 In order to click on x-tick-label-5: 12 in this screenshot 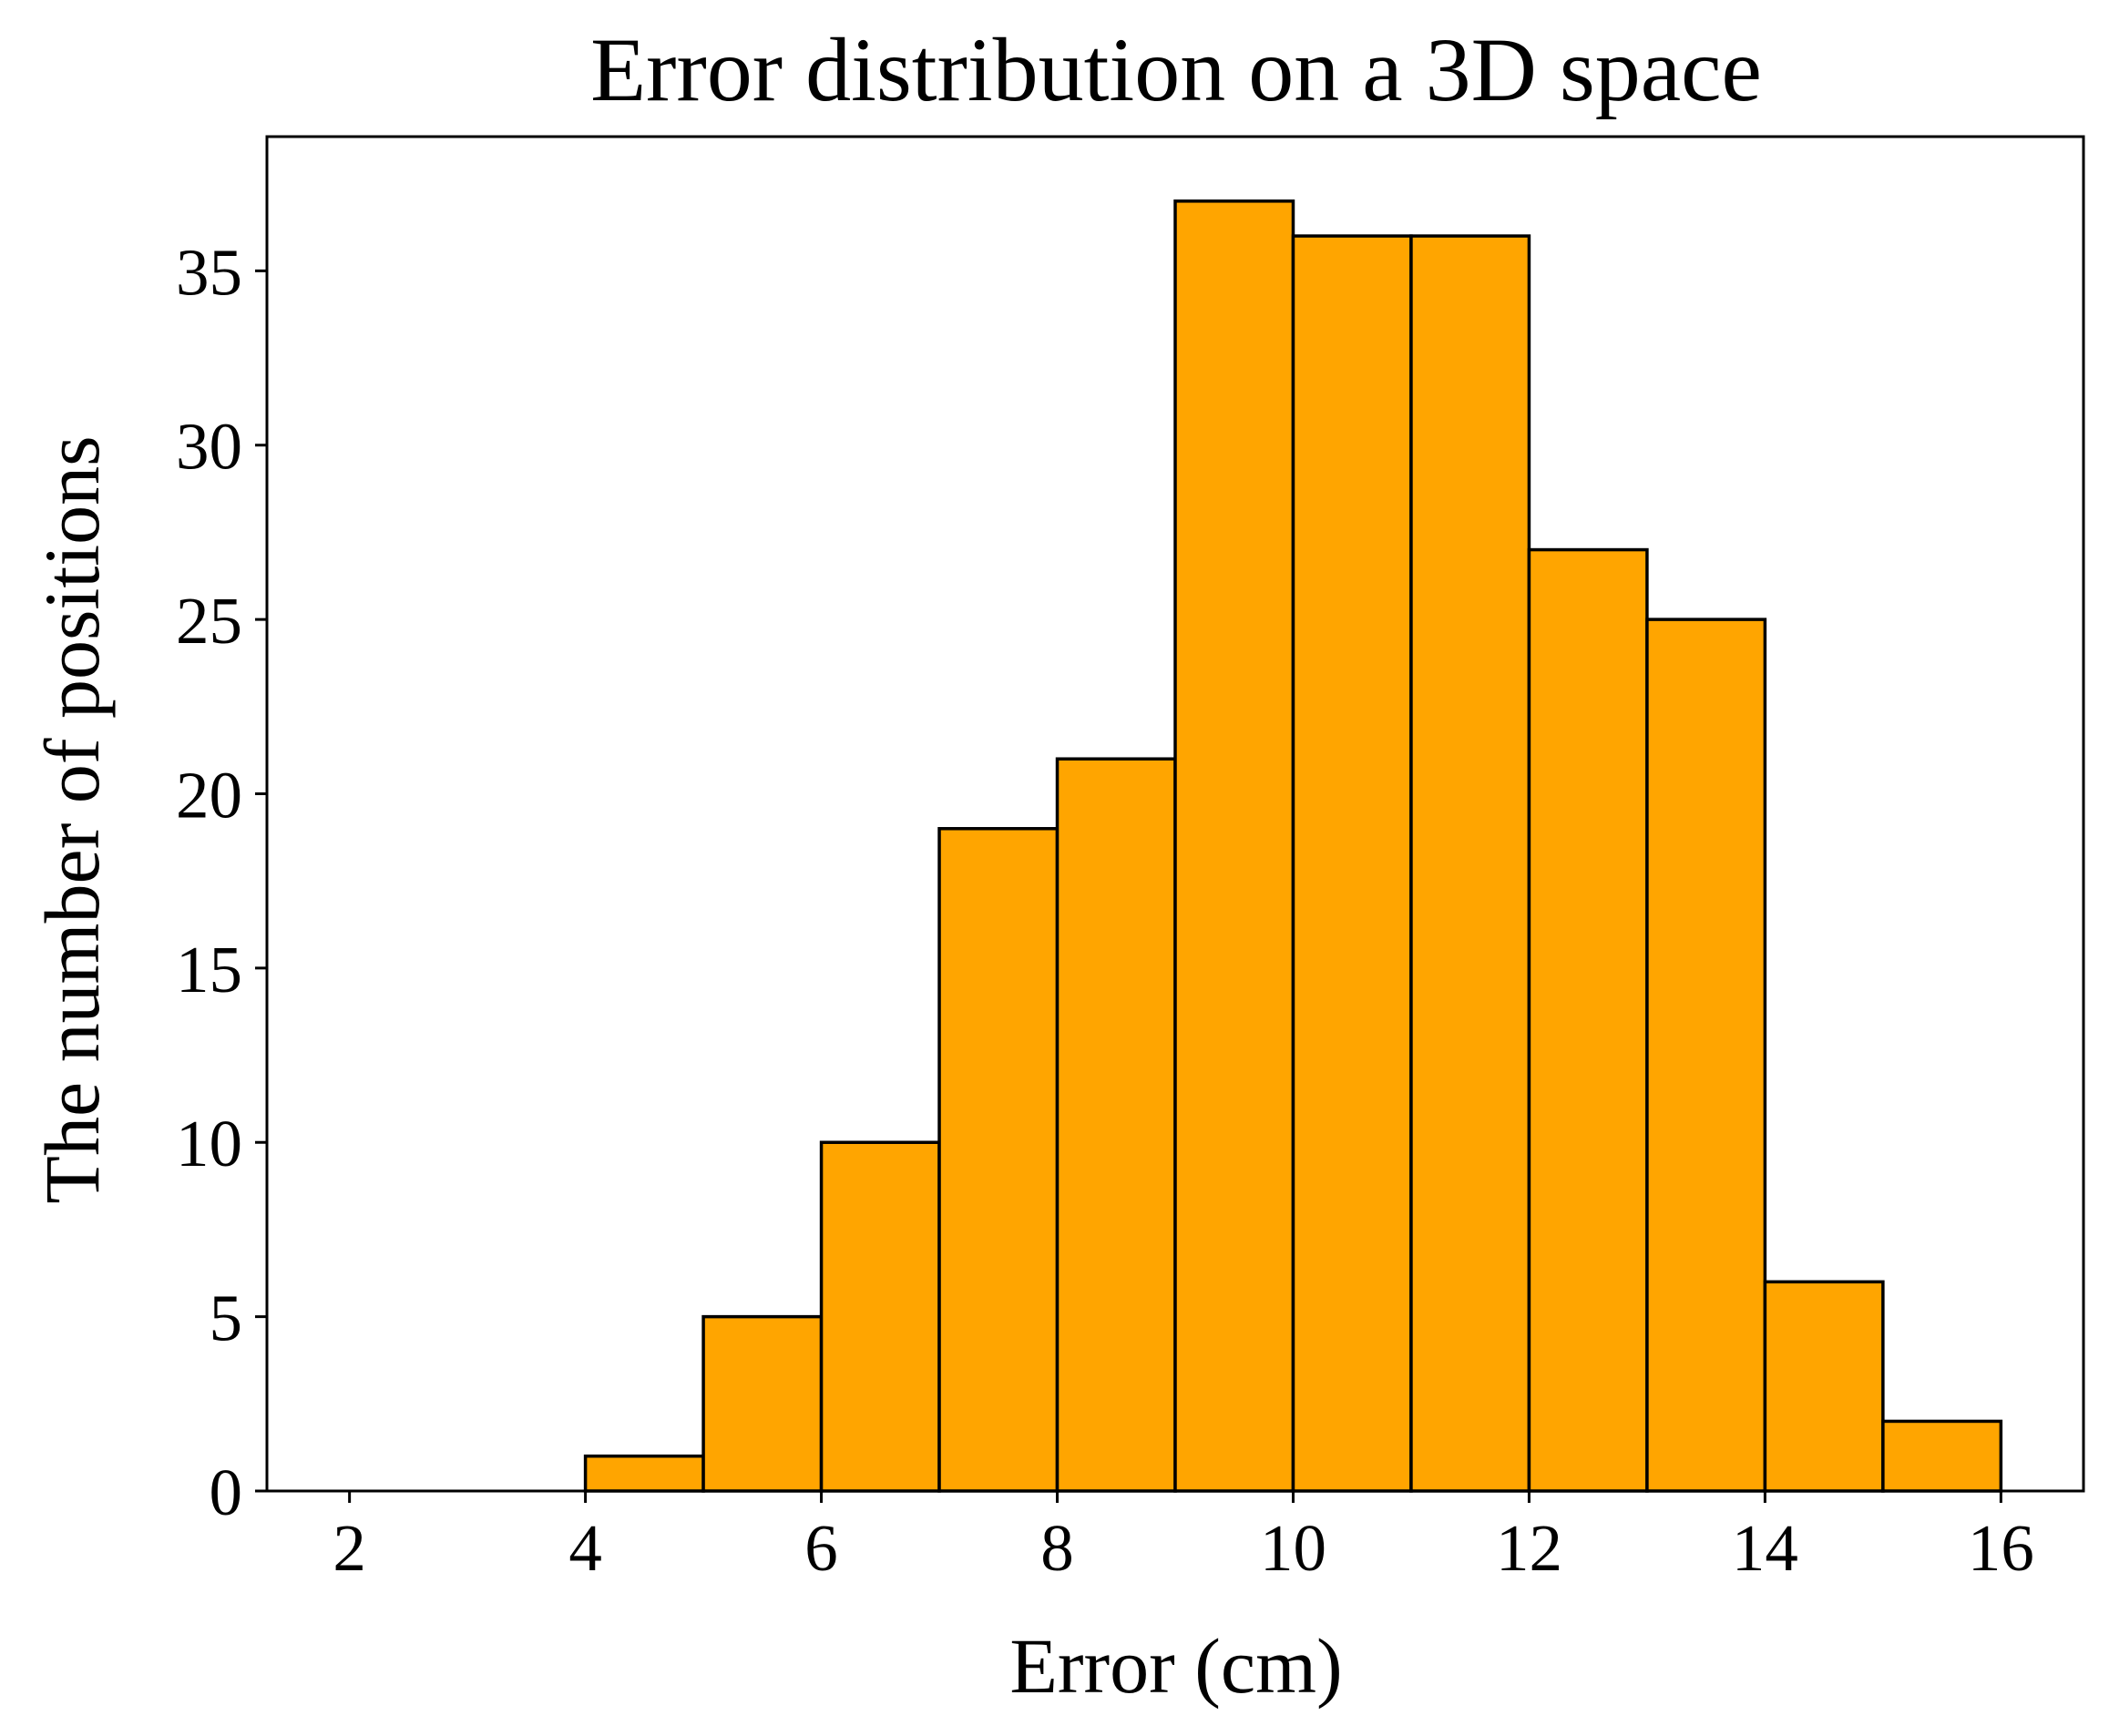, I will do `click(1529, 1548)`.